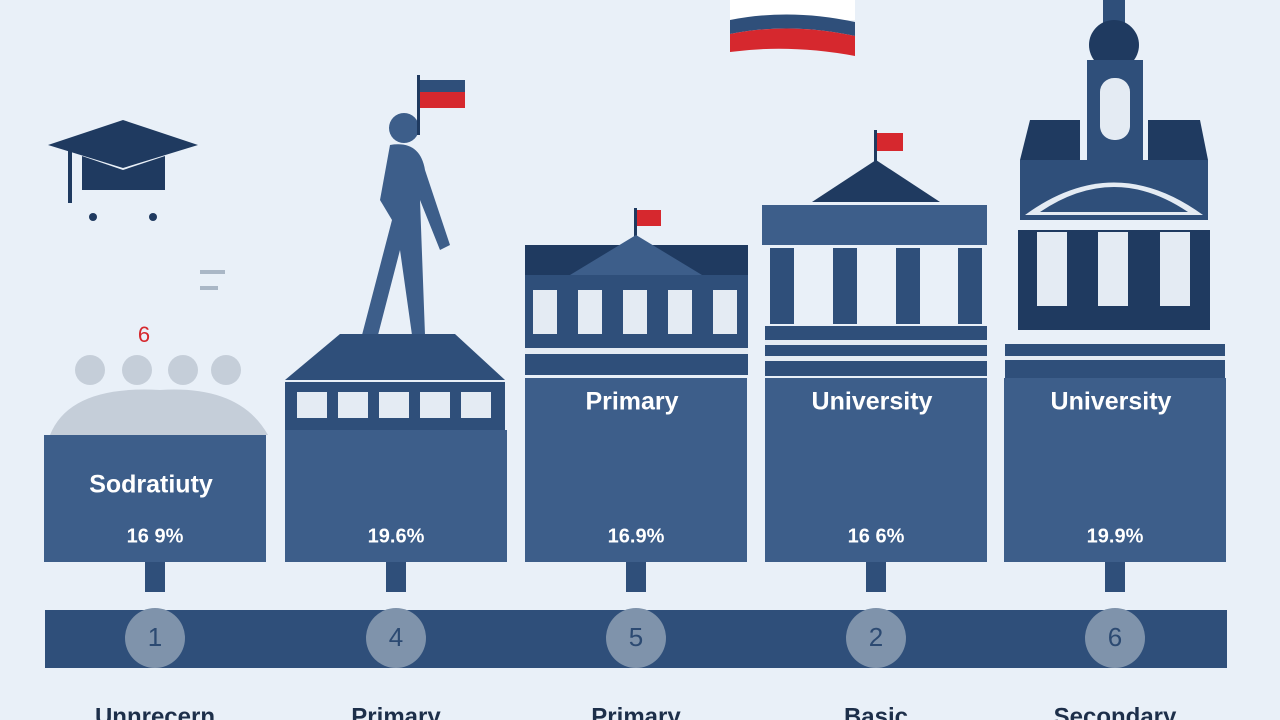  I want to click on tower-building, so click(1115, 189).